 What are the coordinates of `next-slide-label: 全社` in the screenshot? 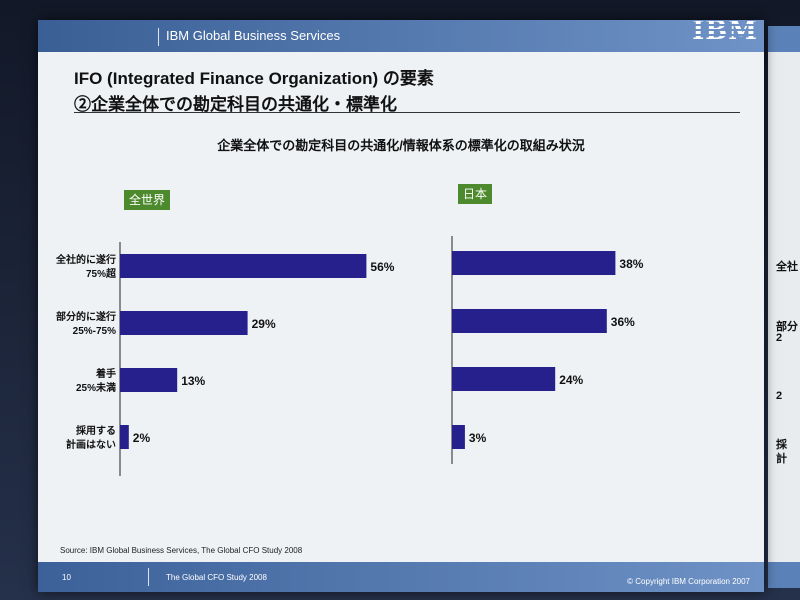 It's located at (787, 267).